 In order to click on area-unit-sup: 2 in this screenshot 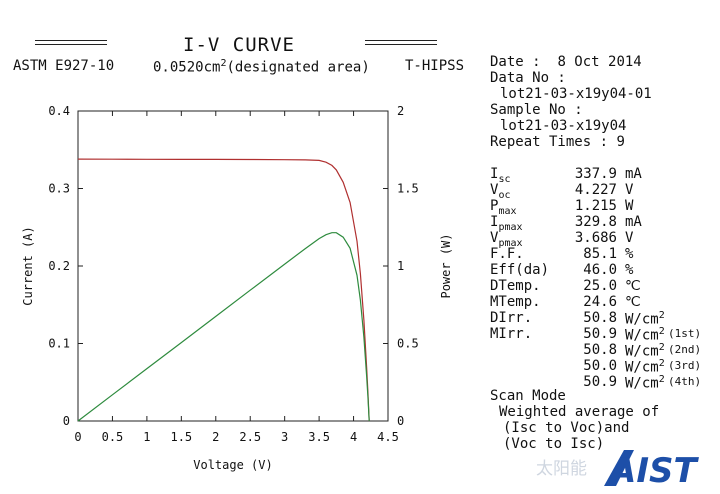, I will do `click(223, 63)`.